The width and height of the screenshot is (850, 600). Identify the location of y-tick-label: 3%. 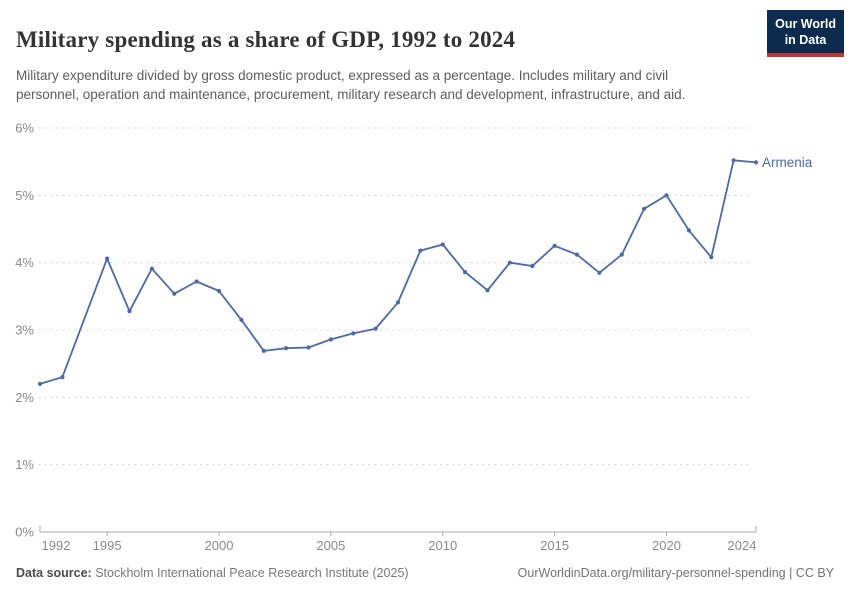
(24, 330).